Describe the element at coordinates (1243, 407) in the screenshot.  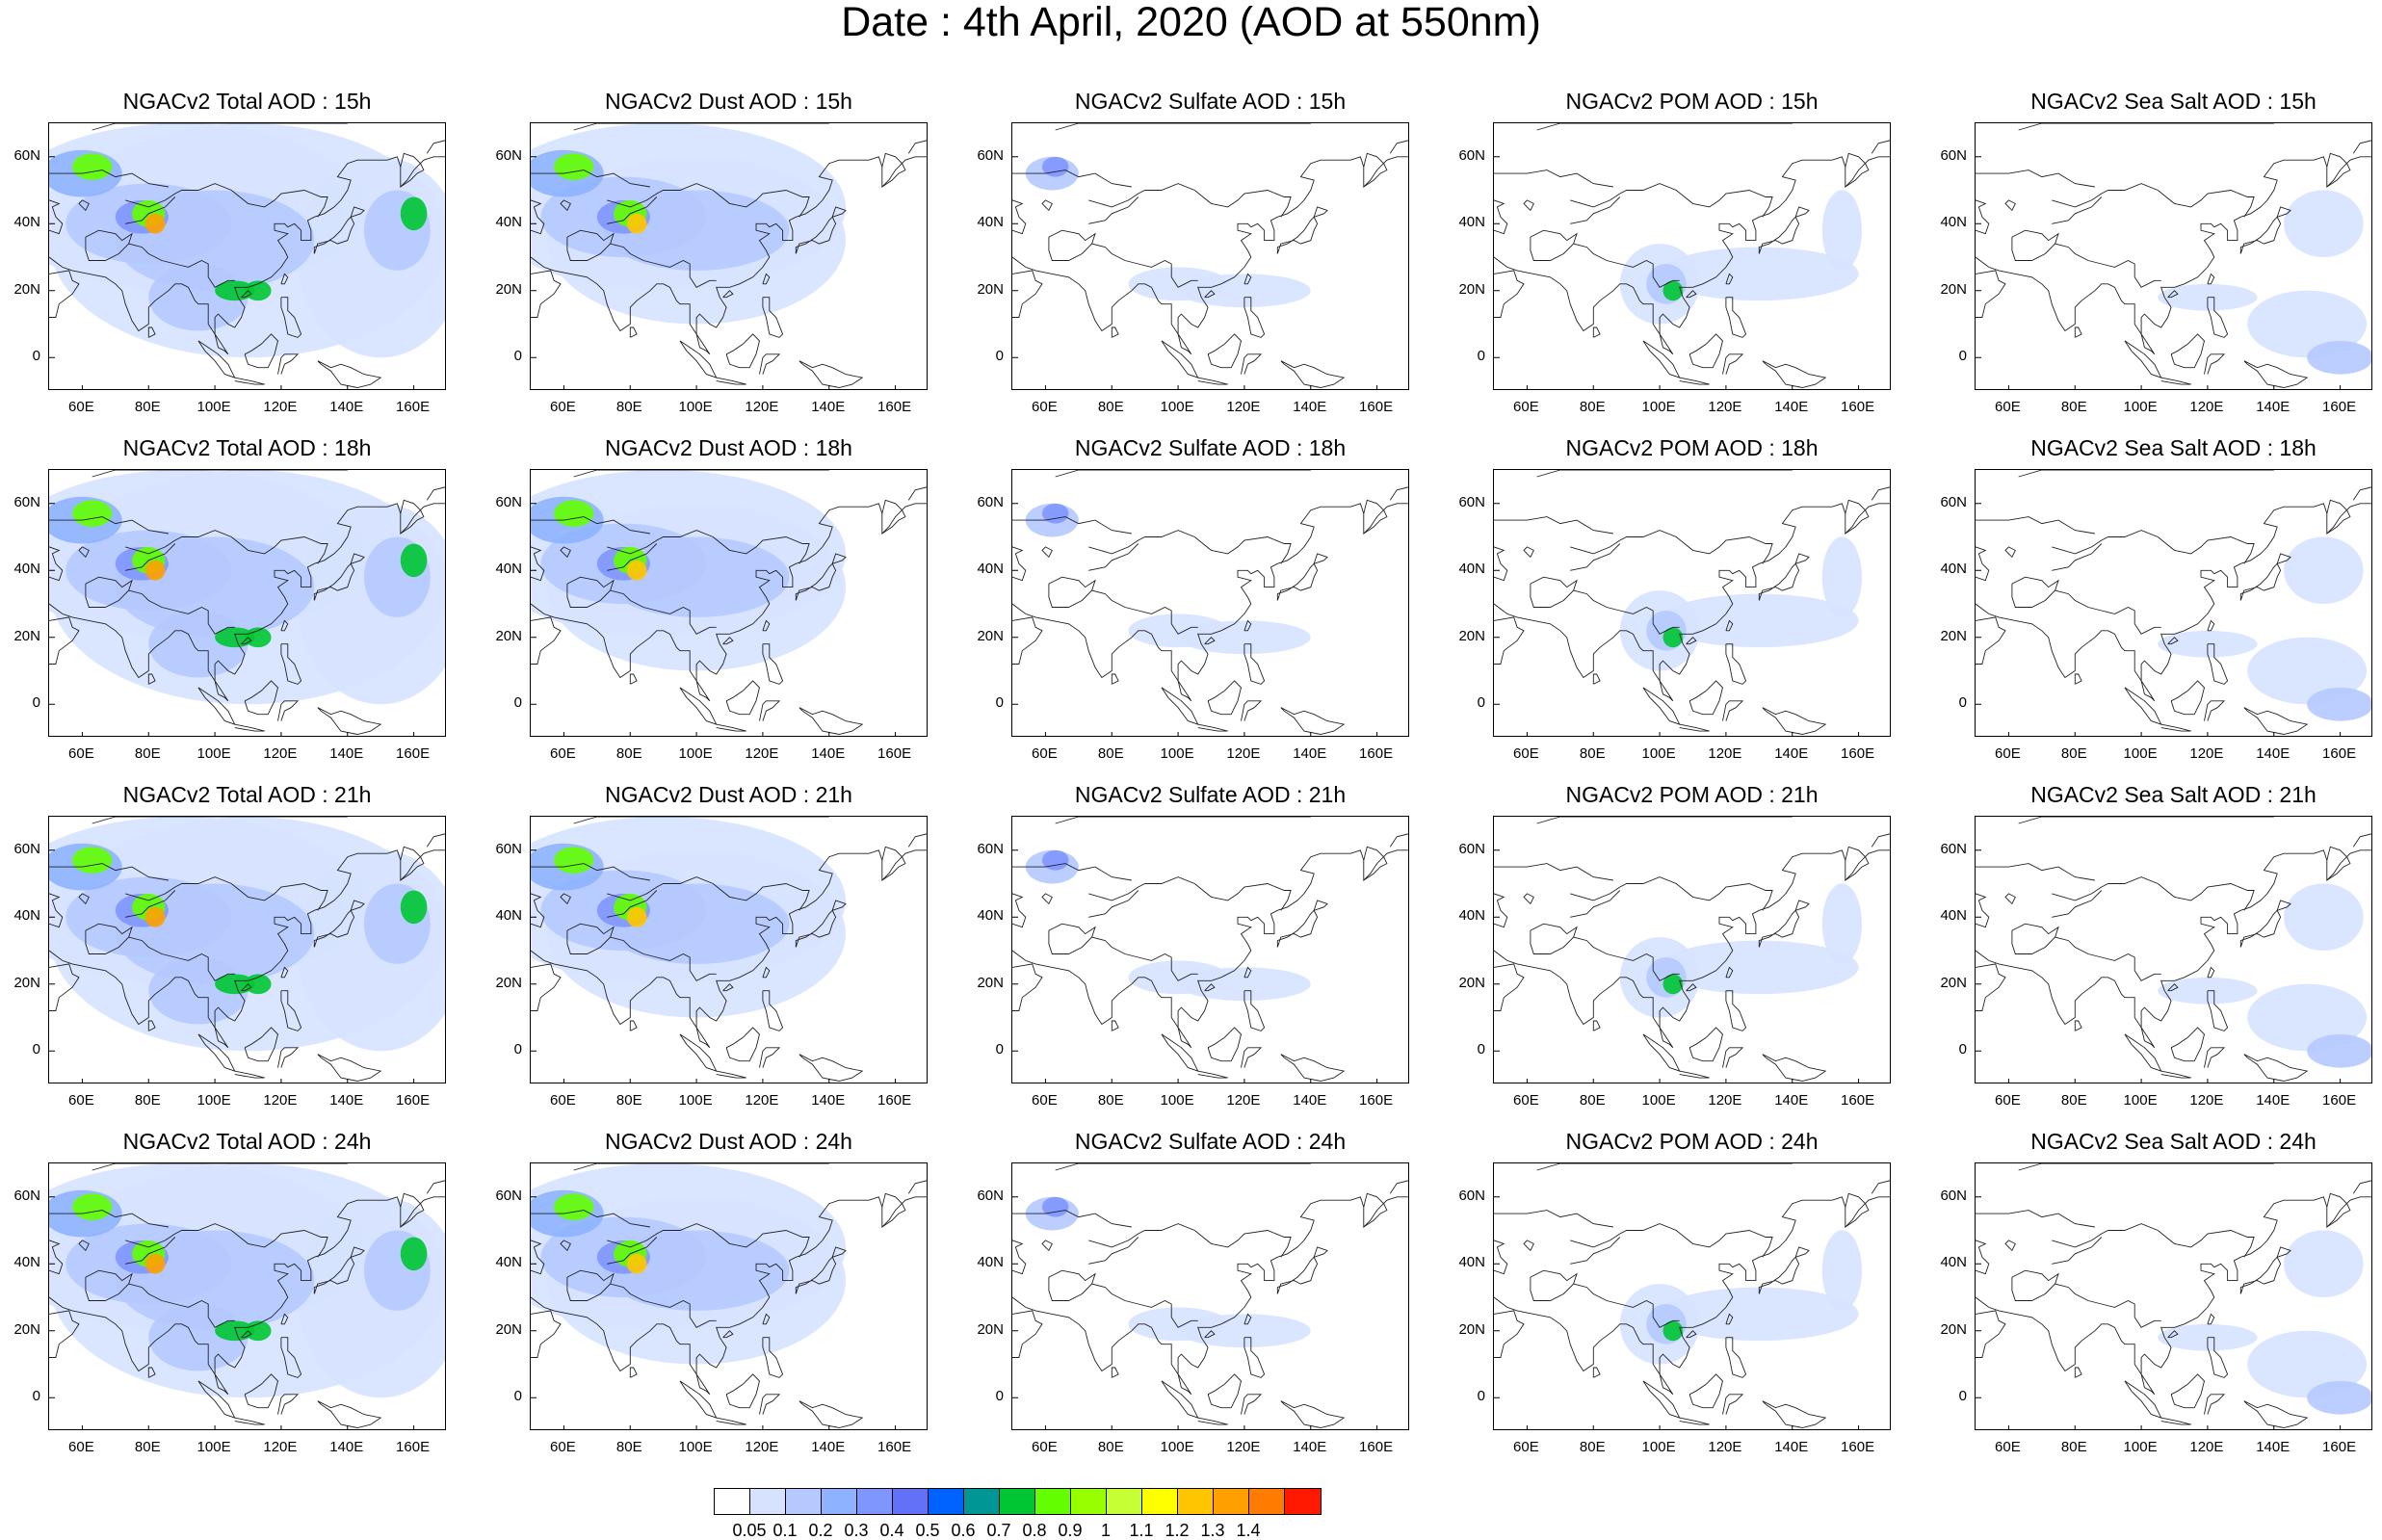
I see `lon-label: 120E` at that location.